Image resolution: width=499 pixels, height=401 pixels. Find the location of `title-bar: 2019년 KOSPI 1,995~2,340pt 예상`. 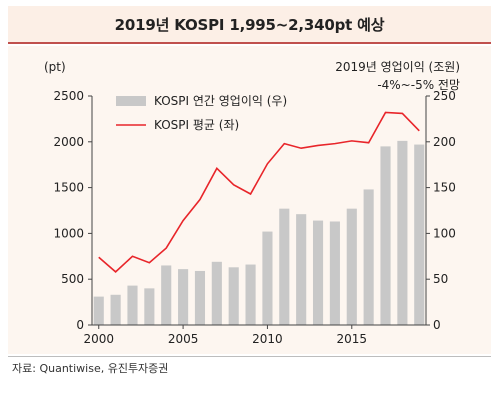

title-bar: 2019년 KOSPI 1,995~2,340pt 예상 is located at coordinates (249, 25).